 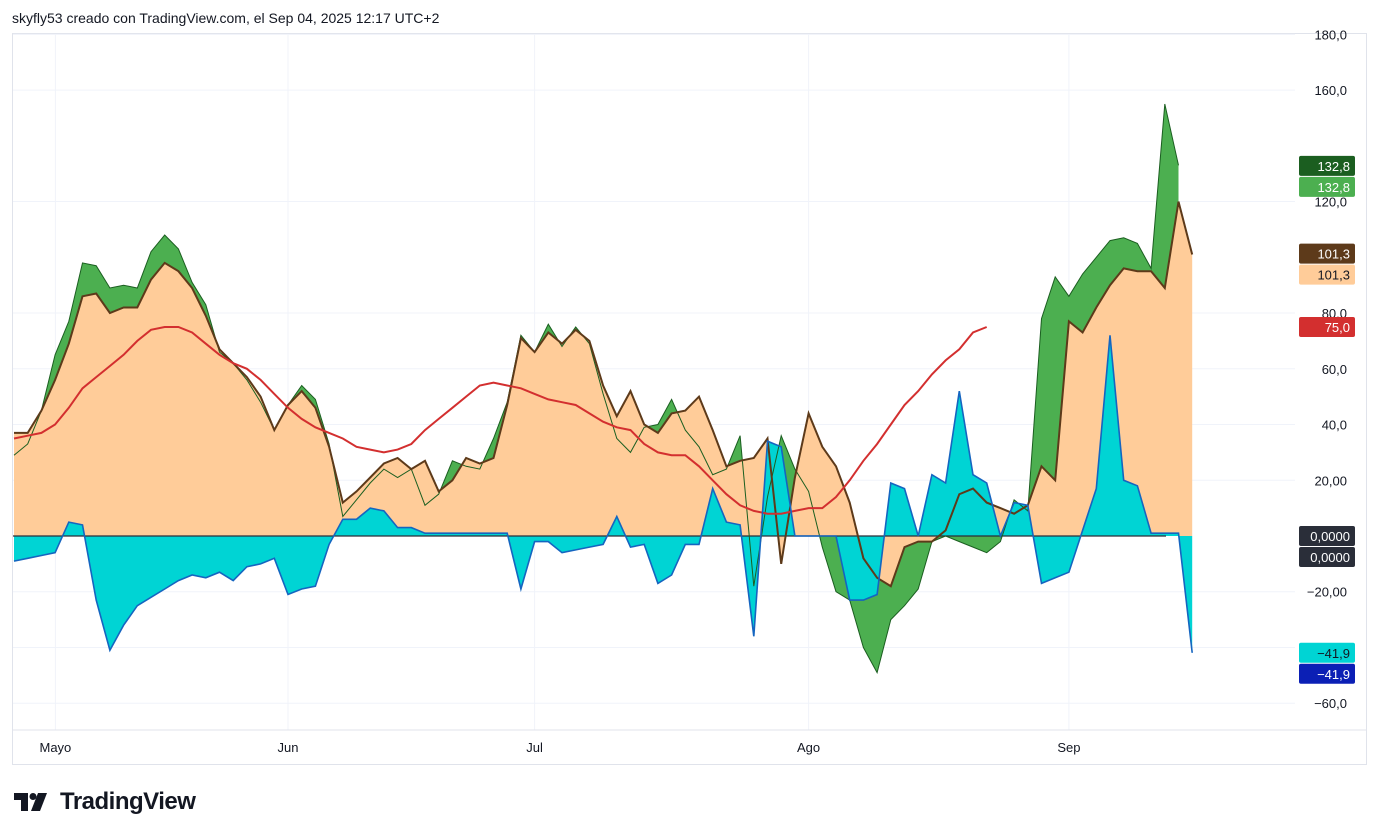 What do you see at coordinates (1334, 425) in the screenshot?
I see `y-tick-label: 40,0` at bounding box center [1334, 425].